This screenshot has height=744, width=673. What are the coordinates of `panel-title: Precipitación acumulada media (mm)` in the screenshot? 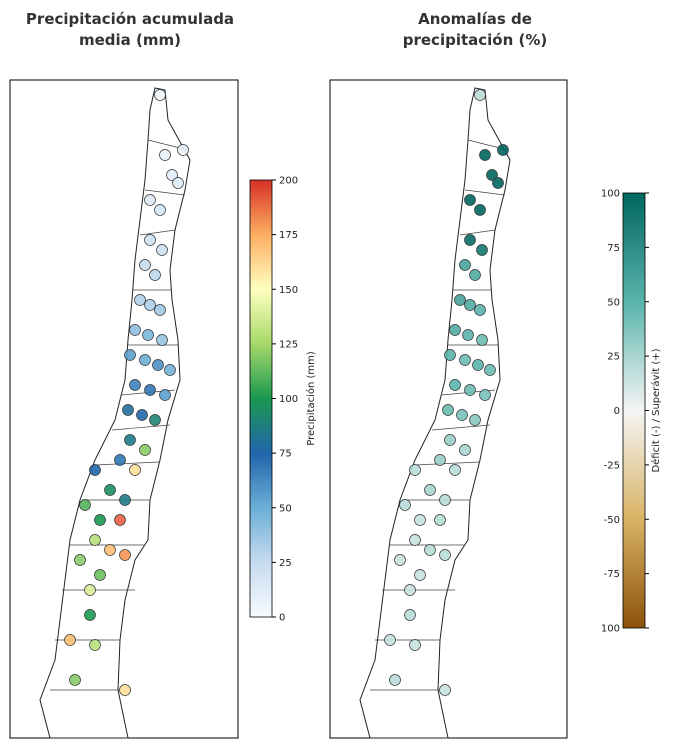 It's located at (130, 29).